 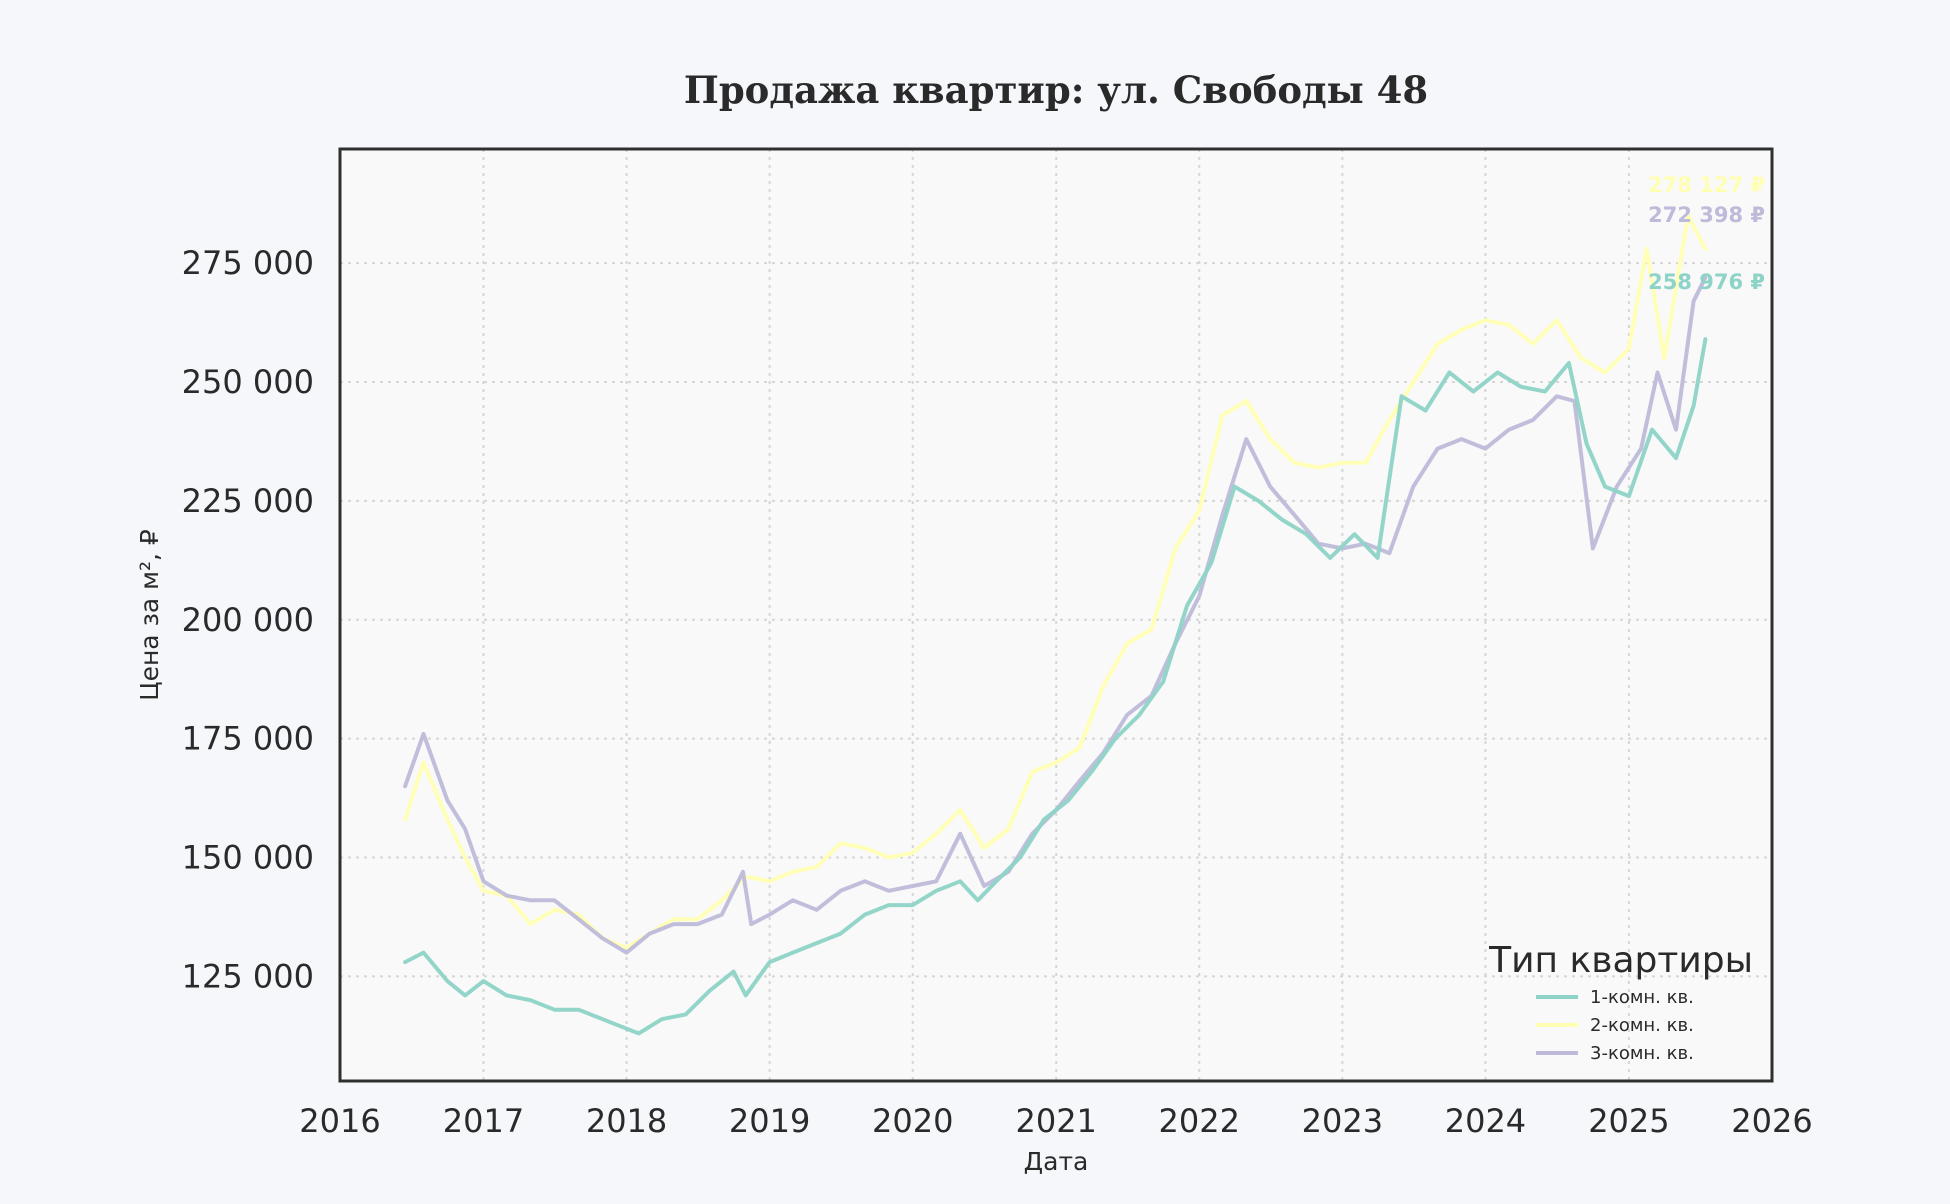 What do you see at coordinates (1642, 997) in the screenshot?
I see `legend-label-1: 1-комн. кв.` at bounding box center [1642, 997].